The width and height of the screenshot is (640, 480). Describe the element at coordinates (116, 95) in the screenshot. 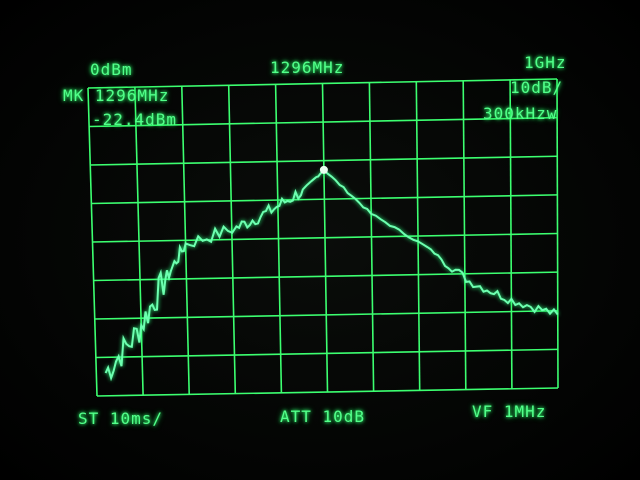

I see `marker-frequency: MK 1296MHz` at that location.